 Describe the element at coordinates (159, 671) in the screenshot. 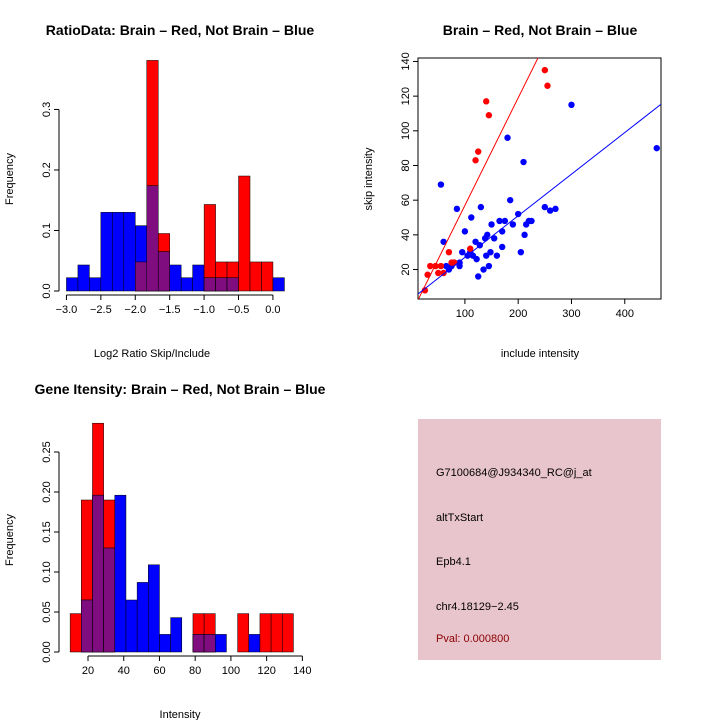

I see `x-tick-label: 60` at that location.